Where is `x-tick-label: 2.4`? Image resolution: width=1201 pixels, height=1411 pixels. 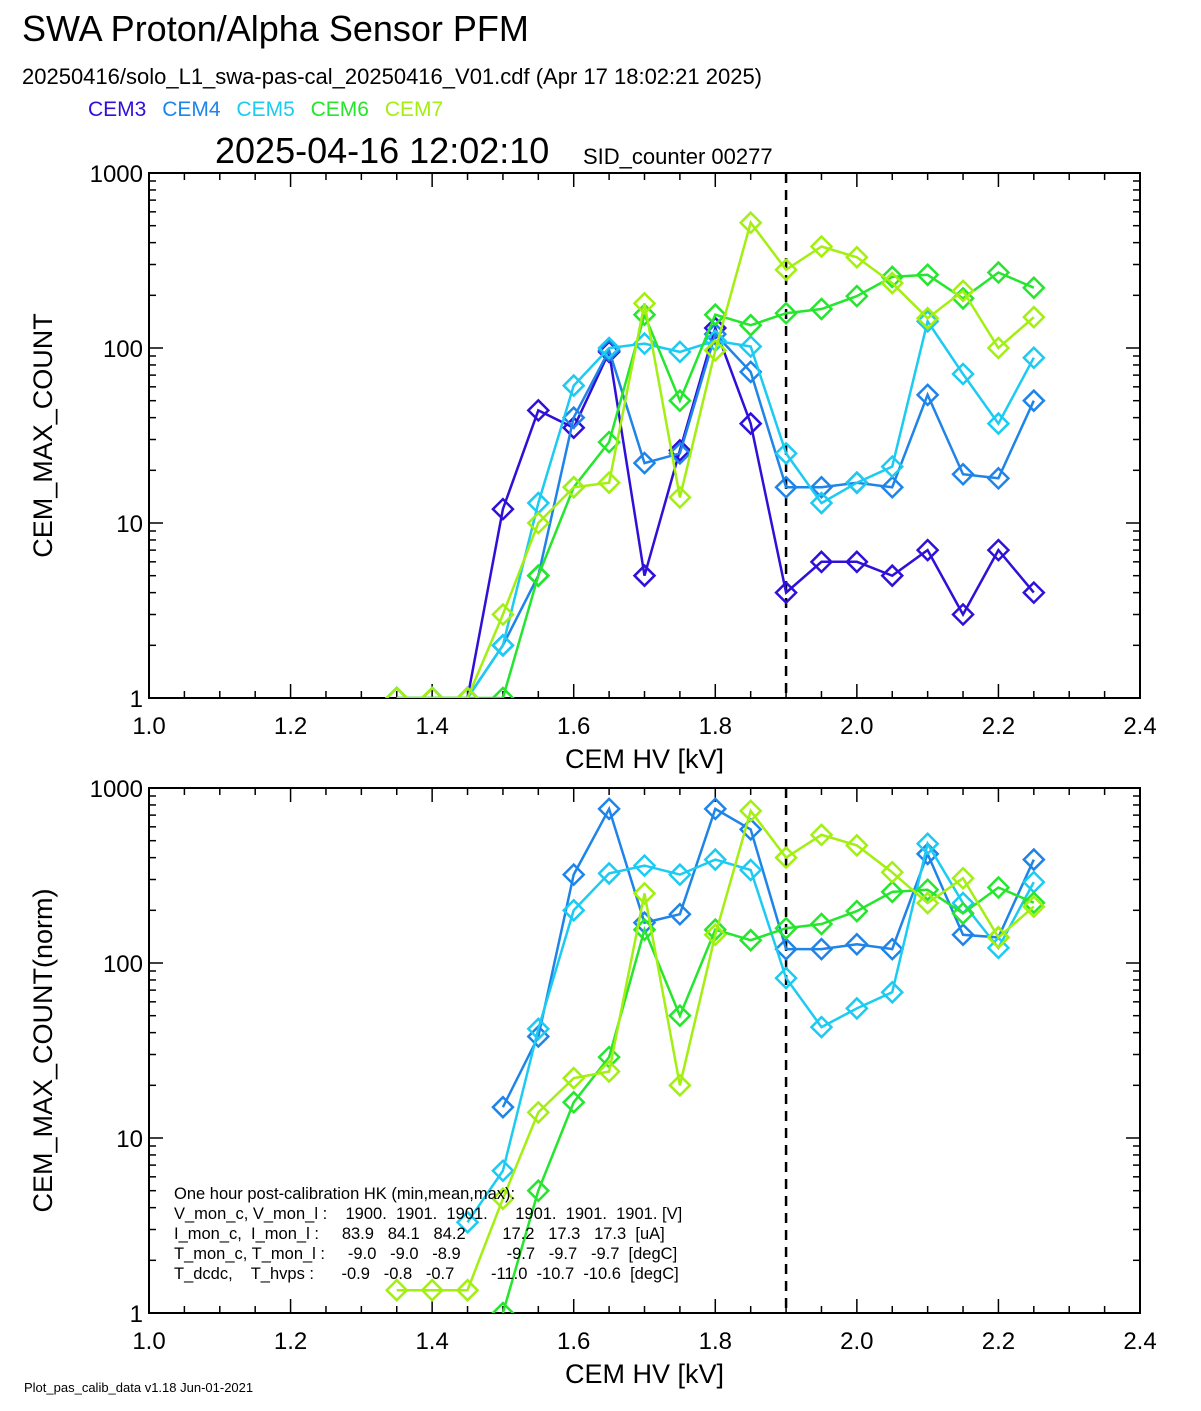
x-tick-label: 2.4 is located at coordinates (1139, 1341).